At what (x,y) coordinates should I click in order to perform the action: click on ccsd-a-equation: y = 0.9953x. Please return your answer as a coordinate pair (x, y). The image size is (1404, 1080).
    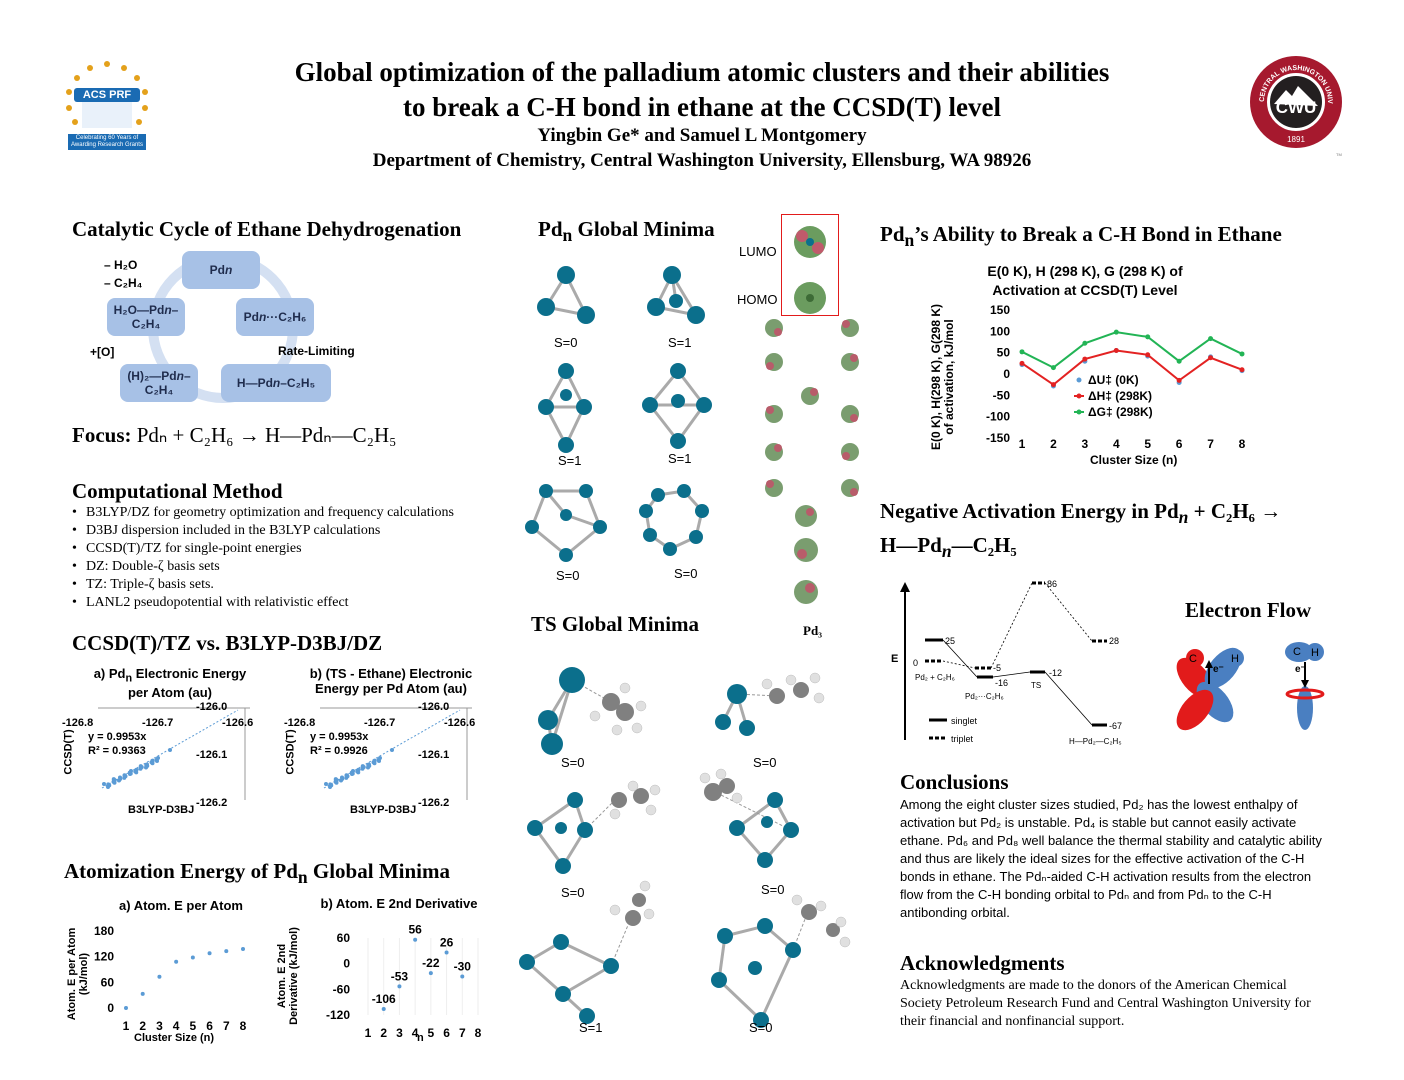
    Looking at the image, I should click on (117, 737).